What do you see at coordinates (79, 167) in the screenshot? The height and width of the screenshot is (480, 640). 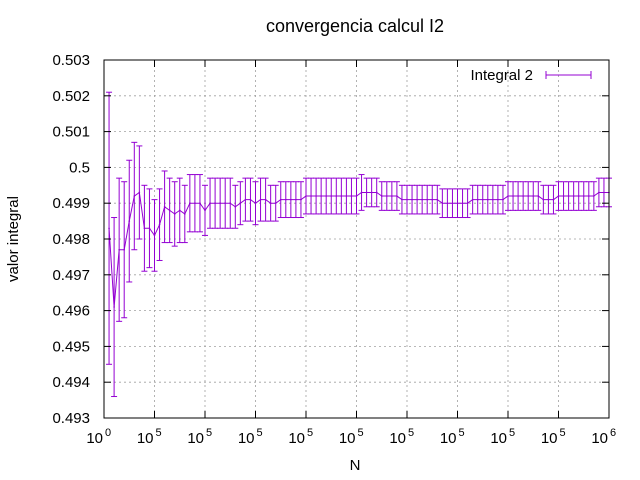 I see `y-tick-label: 0.5` at bounding box center [79, 167].